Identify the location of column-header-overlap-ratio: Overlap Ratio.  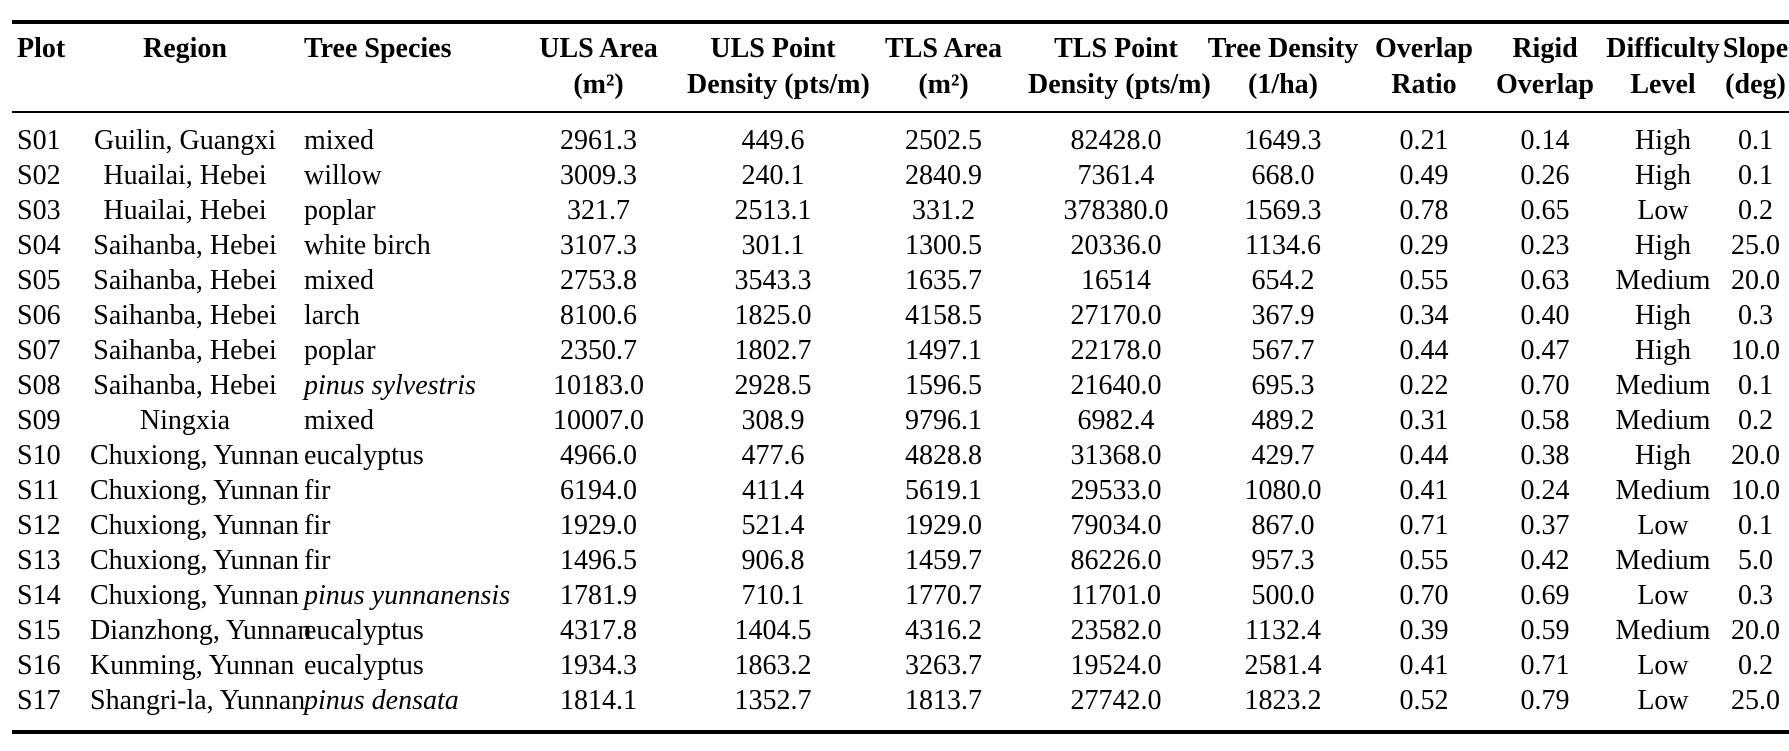
(1424, 67).